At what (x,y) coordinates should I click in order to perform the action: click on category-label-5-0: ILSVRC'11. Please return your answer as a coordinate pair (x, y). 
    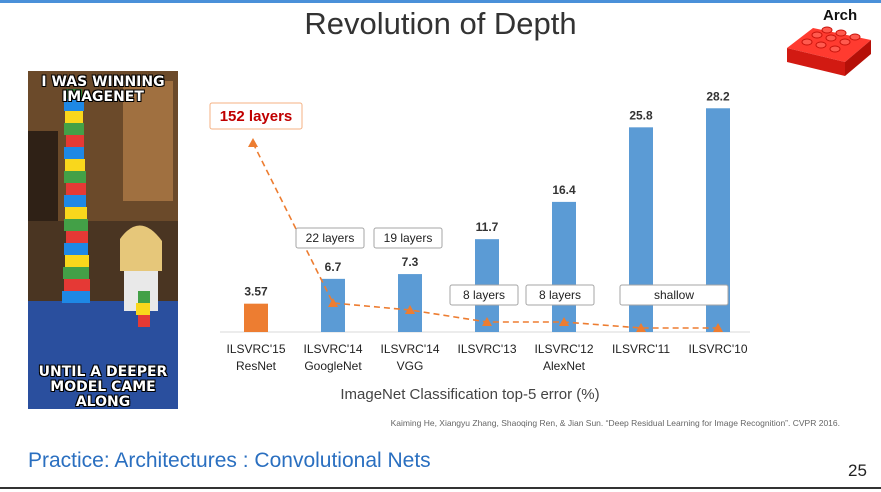
    Looking at the image, I should click on (641, 349).